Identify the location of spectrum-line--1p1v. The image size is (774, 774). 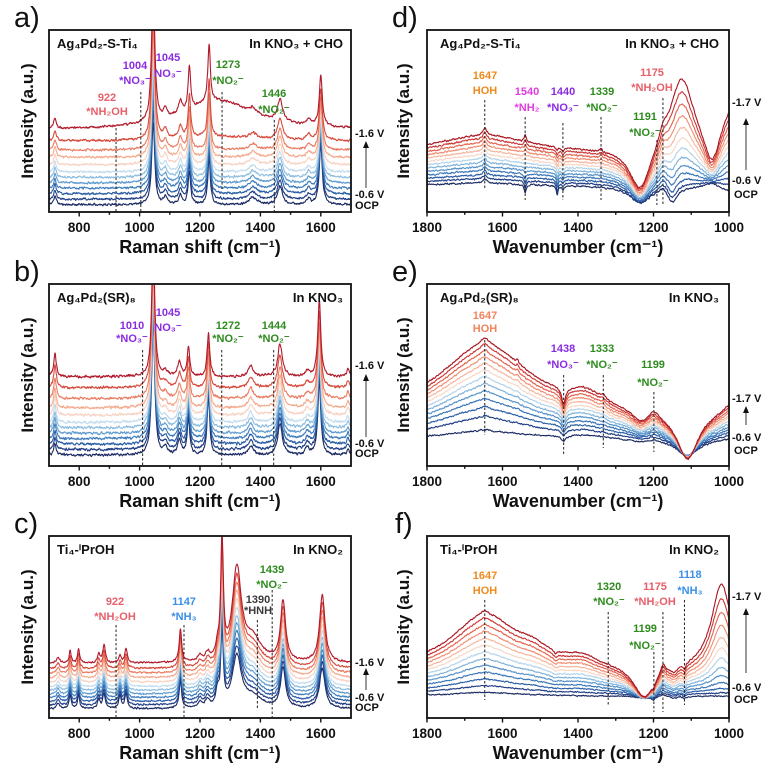
(200, 113).